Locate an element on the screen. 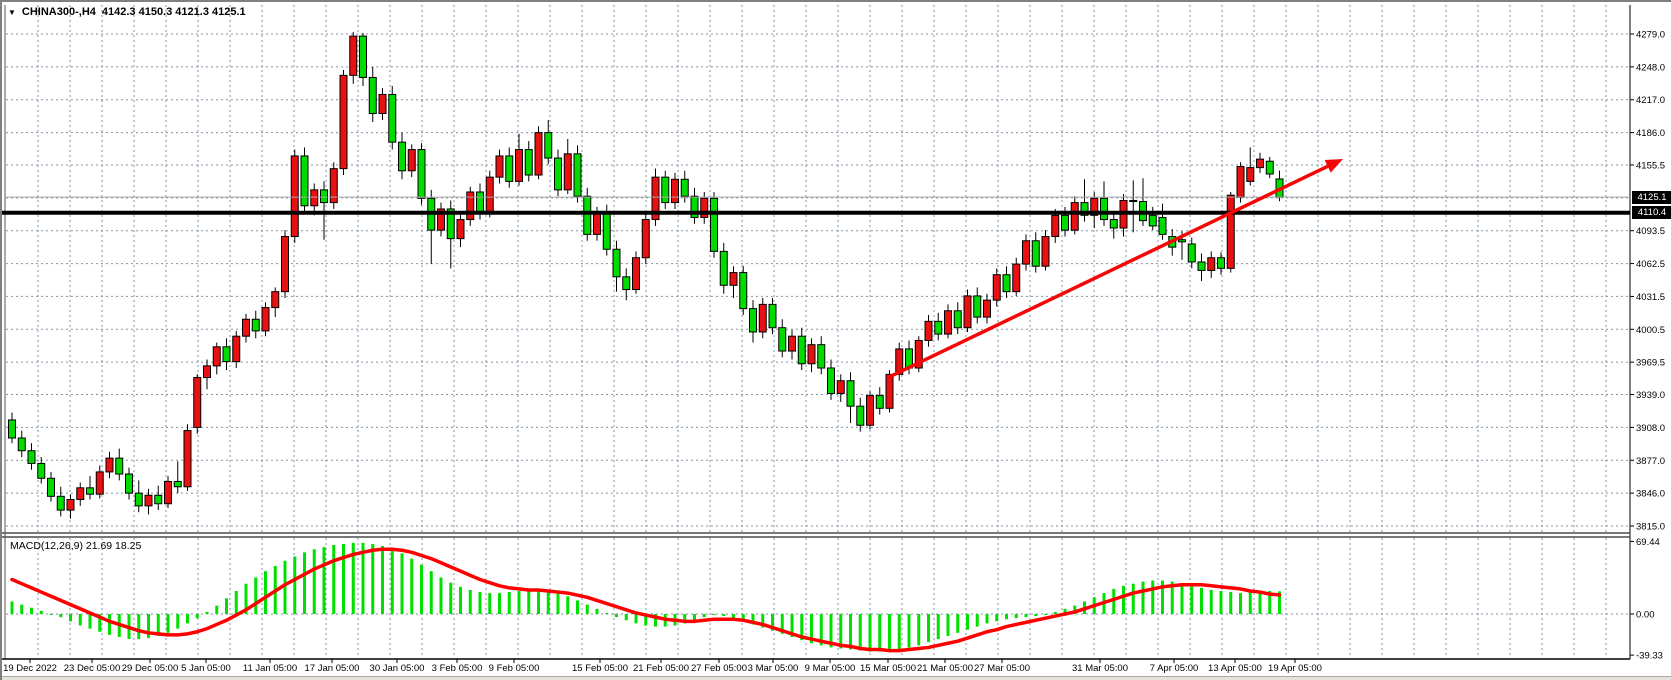 The image size is (1671, 680). axis-label: 4186.0 is located at coordinates (1650, 133).